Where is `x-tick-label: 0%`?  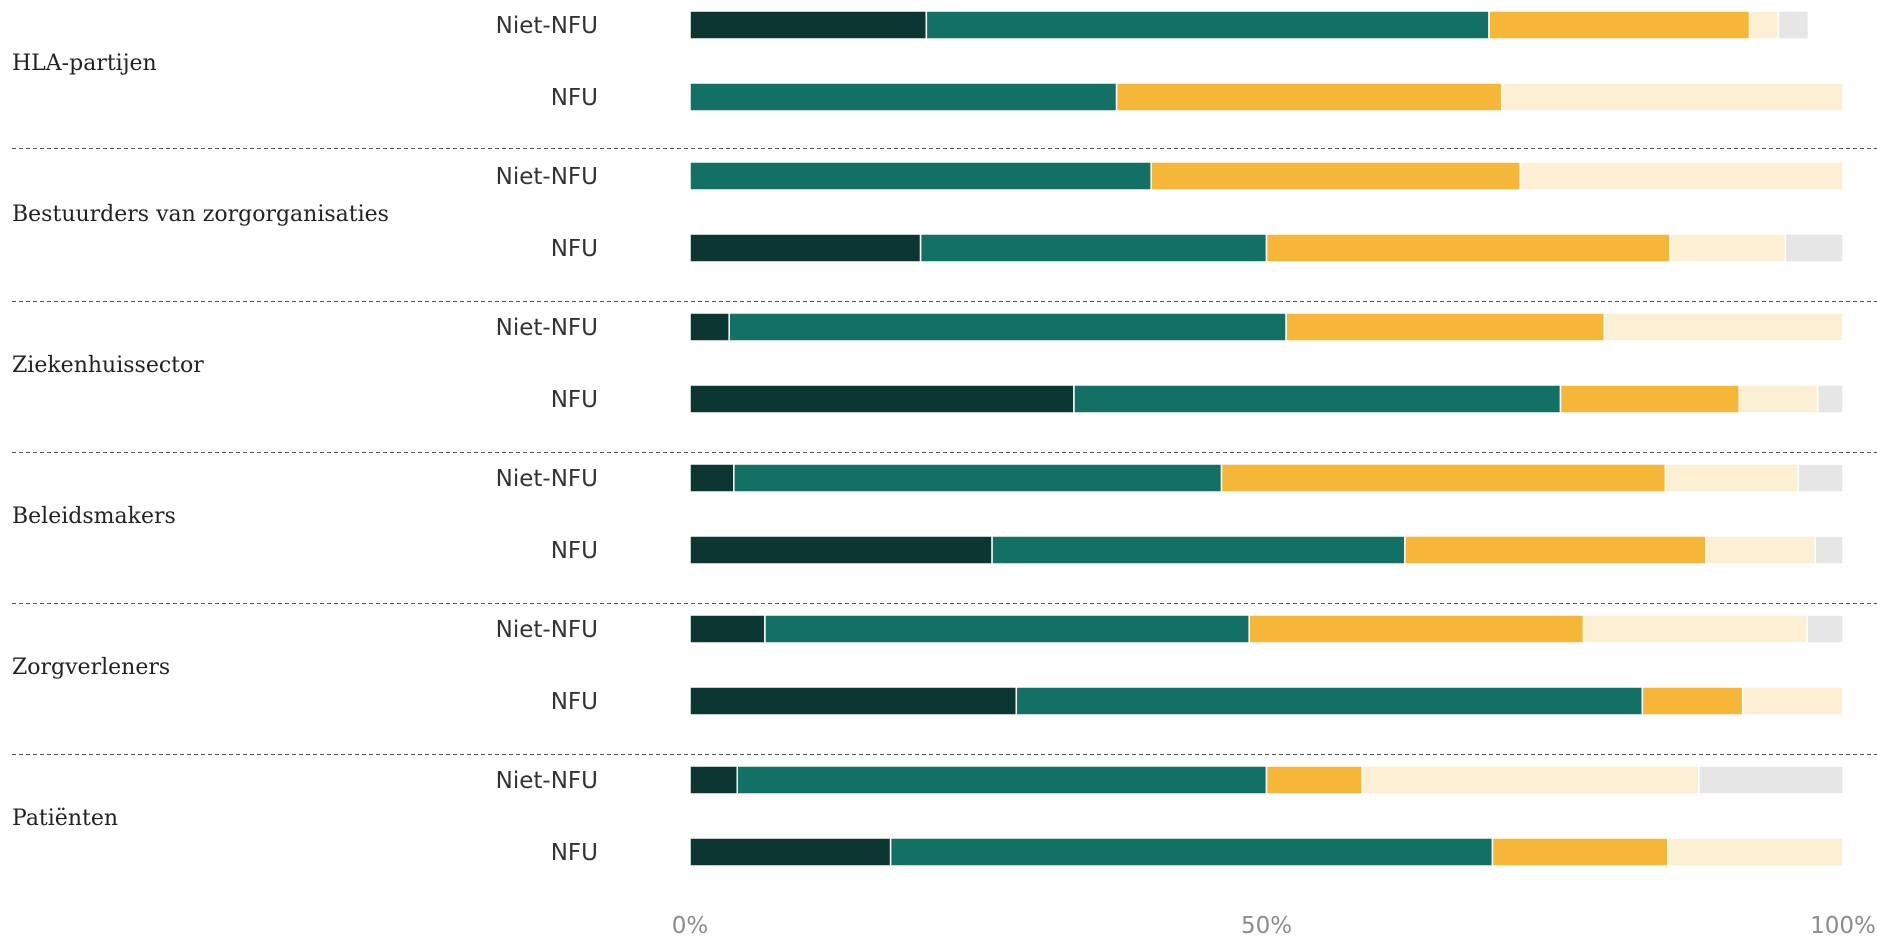
x-tick-label: 0% is located at coordinates (690, 926).